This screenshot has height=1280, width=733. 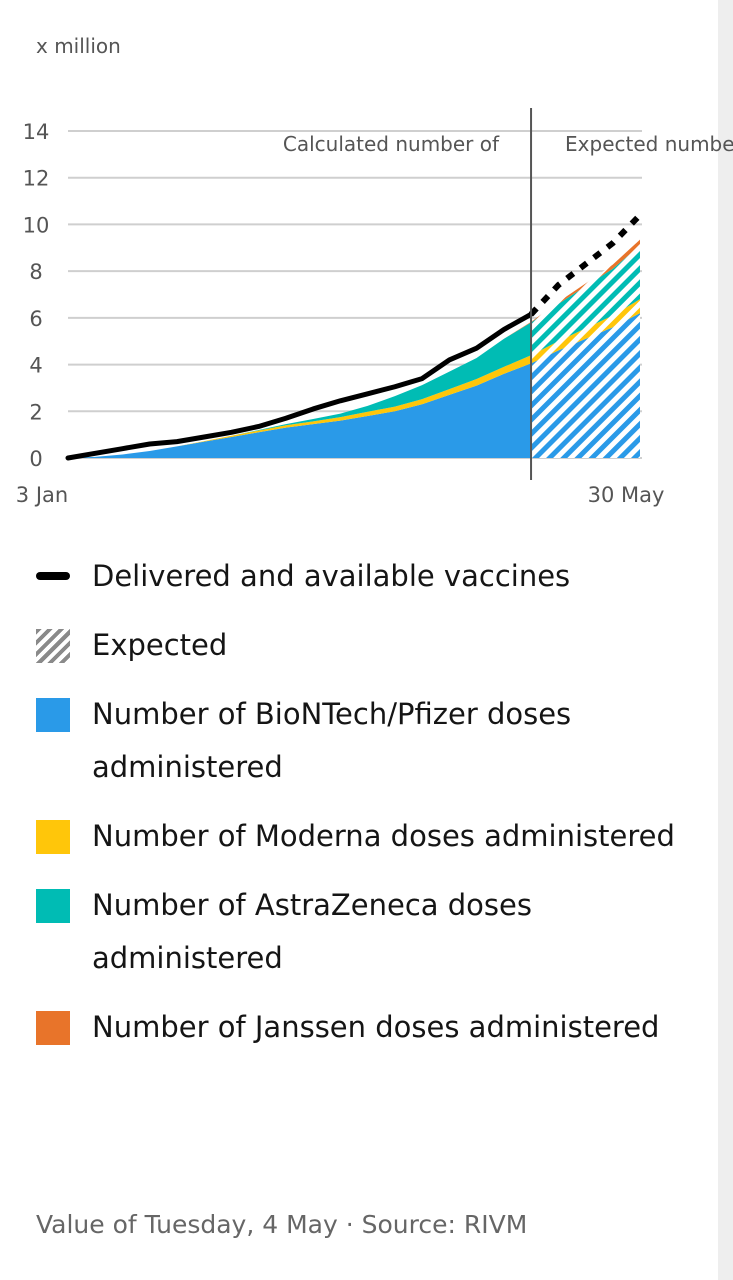 What do you see at coordinates (282, 1224) in the screenshot?
I see `source-note: Value of Tuesday, 4 May · Source: RIVM` at bounding box center [282, 1224].